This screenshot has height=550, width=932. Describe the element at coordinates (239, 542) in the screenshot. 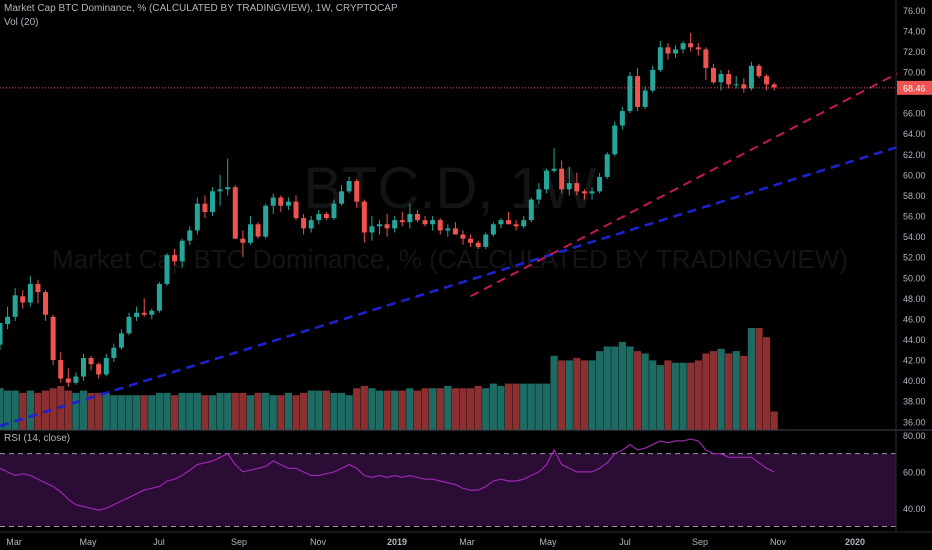

I see `time-tick-label: Sep` at that location.